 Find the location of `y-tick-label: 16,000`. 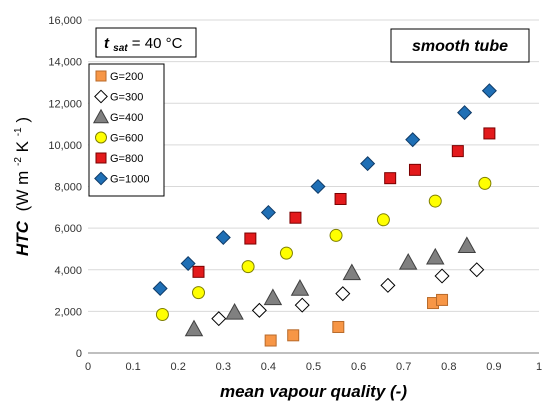

y-tick-label: 16,000 is located at coordinates (65, 21).